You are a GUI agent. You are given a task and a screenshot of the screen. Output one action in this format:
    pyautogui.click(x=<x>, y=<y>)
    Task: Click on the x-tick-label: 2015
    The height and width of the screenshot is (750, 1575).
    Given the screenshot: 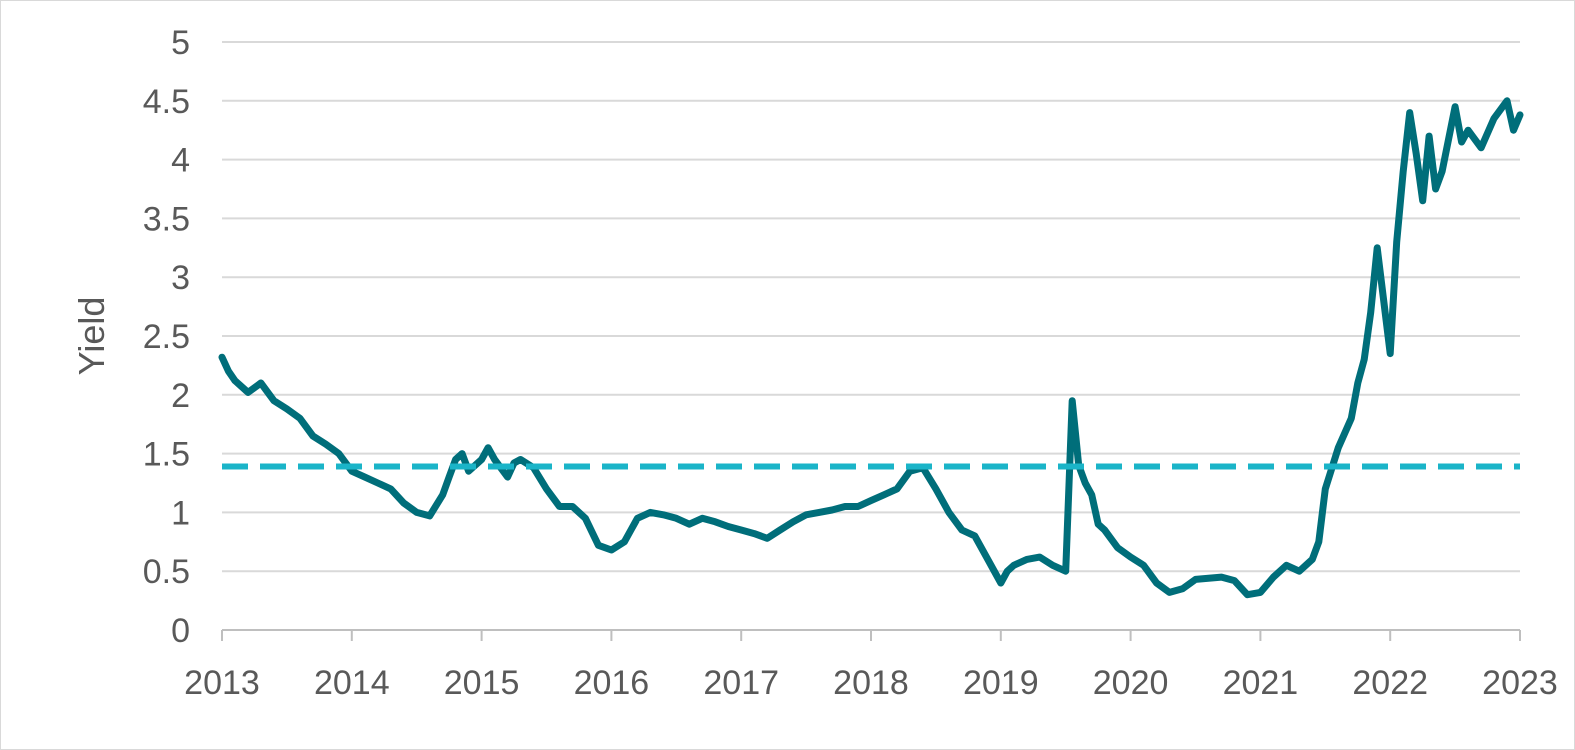 What is the action you would take?
    pyautogui.click(x=482, y=683)
    